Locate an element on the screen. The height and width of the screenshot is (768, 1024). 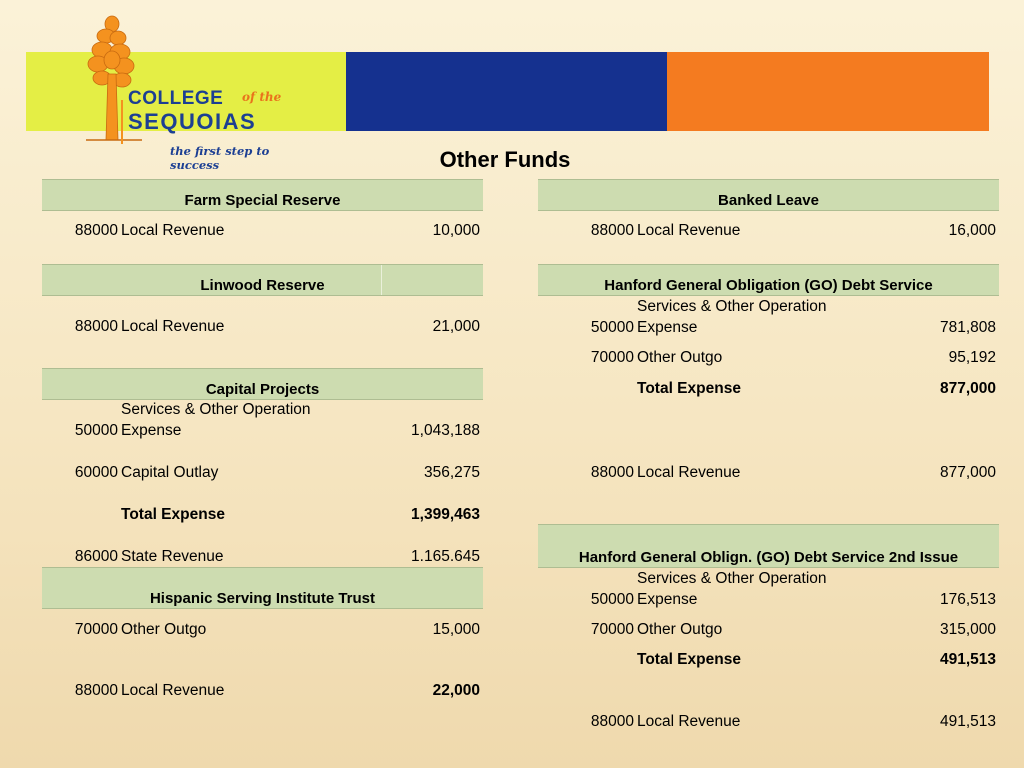
section-header-label: Banked Leave is located at coordinates (768, 200).